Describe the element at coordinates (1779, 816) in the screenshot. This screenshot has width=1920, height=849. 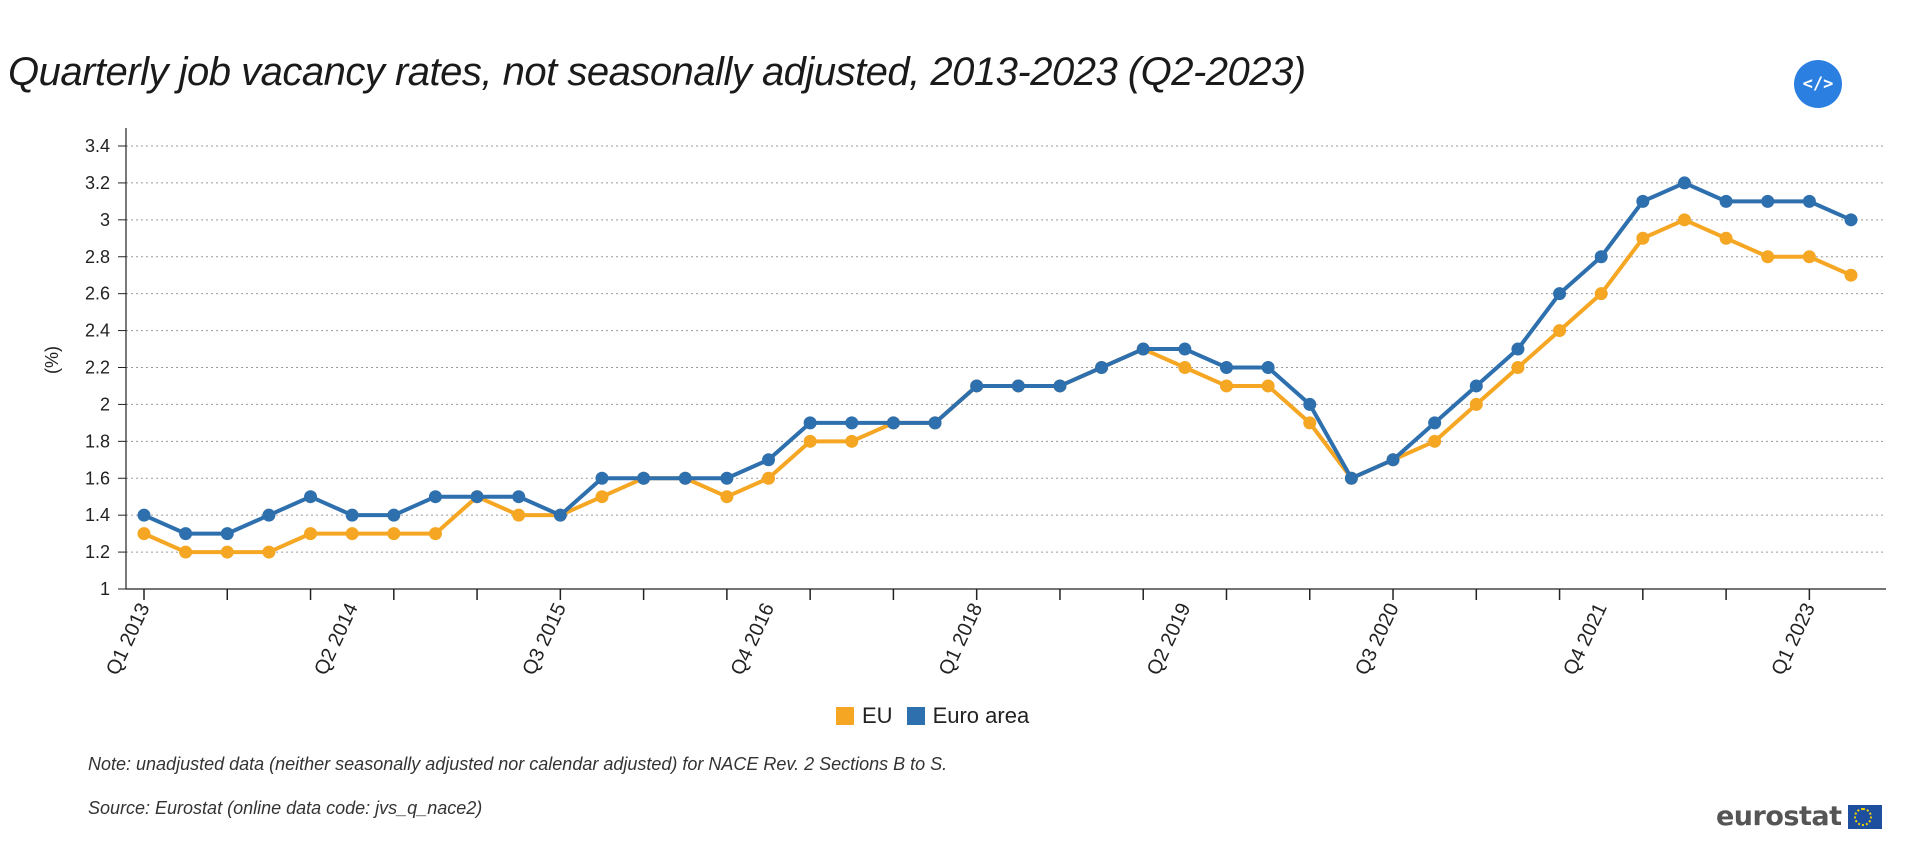
I see `logo-text: eurostat` at that location.